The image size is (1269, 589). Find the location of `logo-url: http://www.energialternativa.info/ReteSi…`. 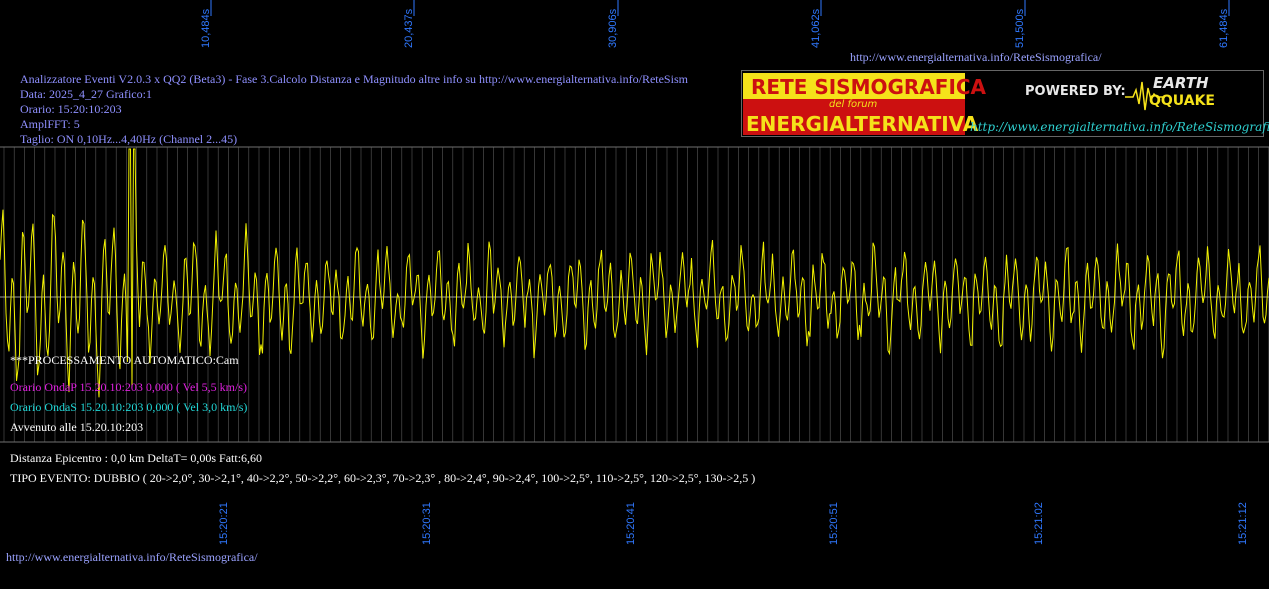

logo-url: http://www.energialternativa.info/ReteSi… is located at coordinates (1119, 127).